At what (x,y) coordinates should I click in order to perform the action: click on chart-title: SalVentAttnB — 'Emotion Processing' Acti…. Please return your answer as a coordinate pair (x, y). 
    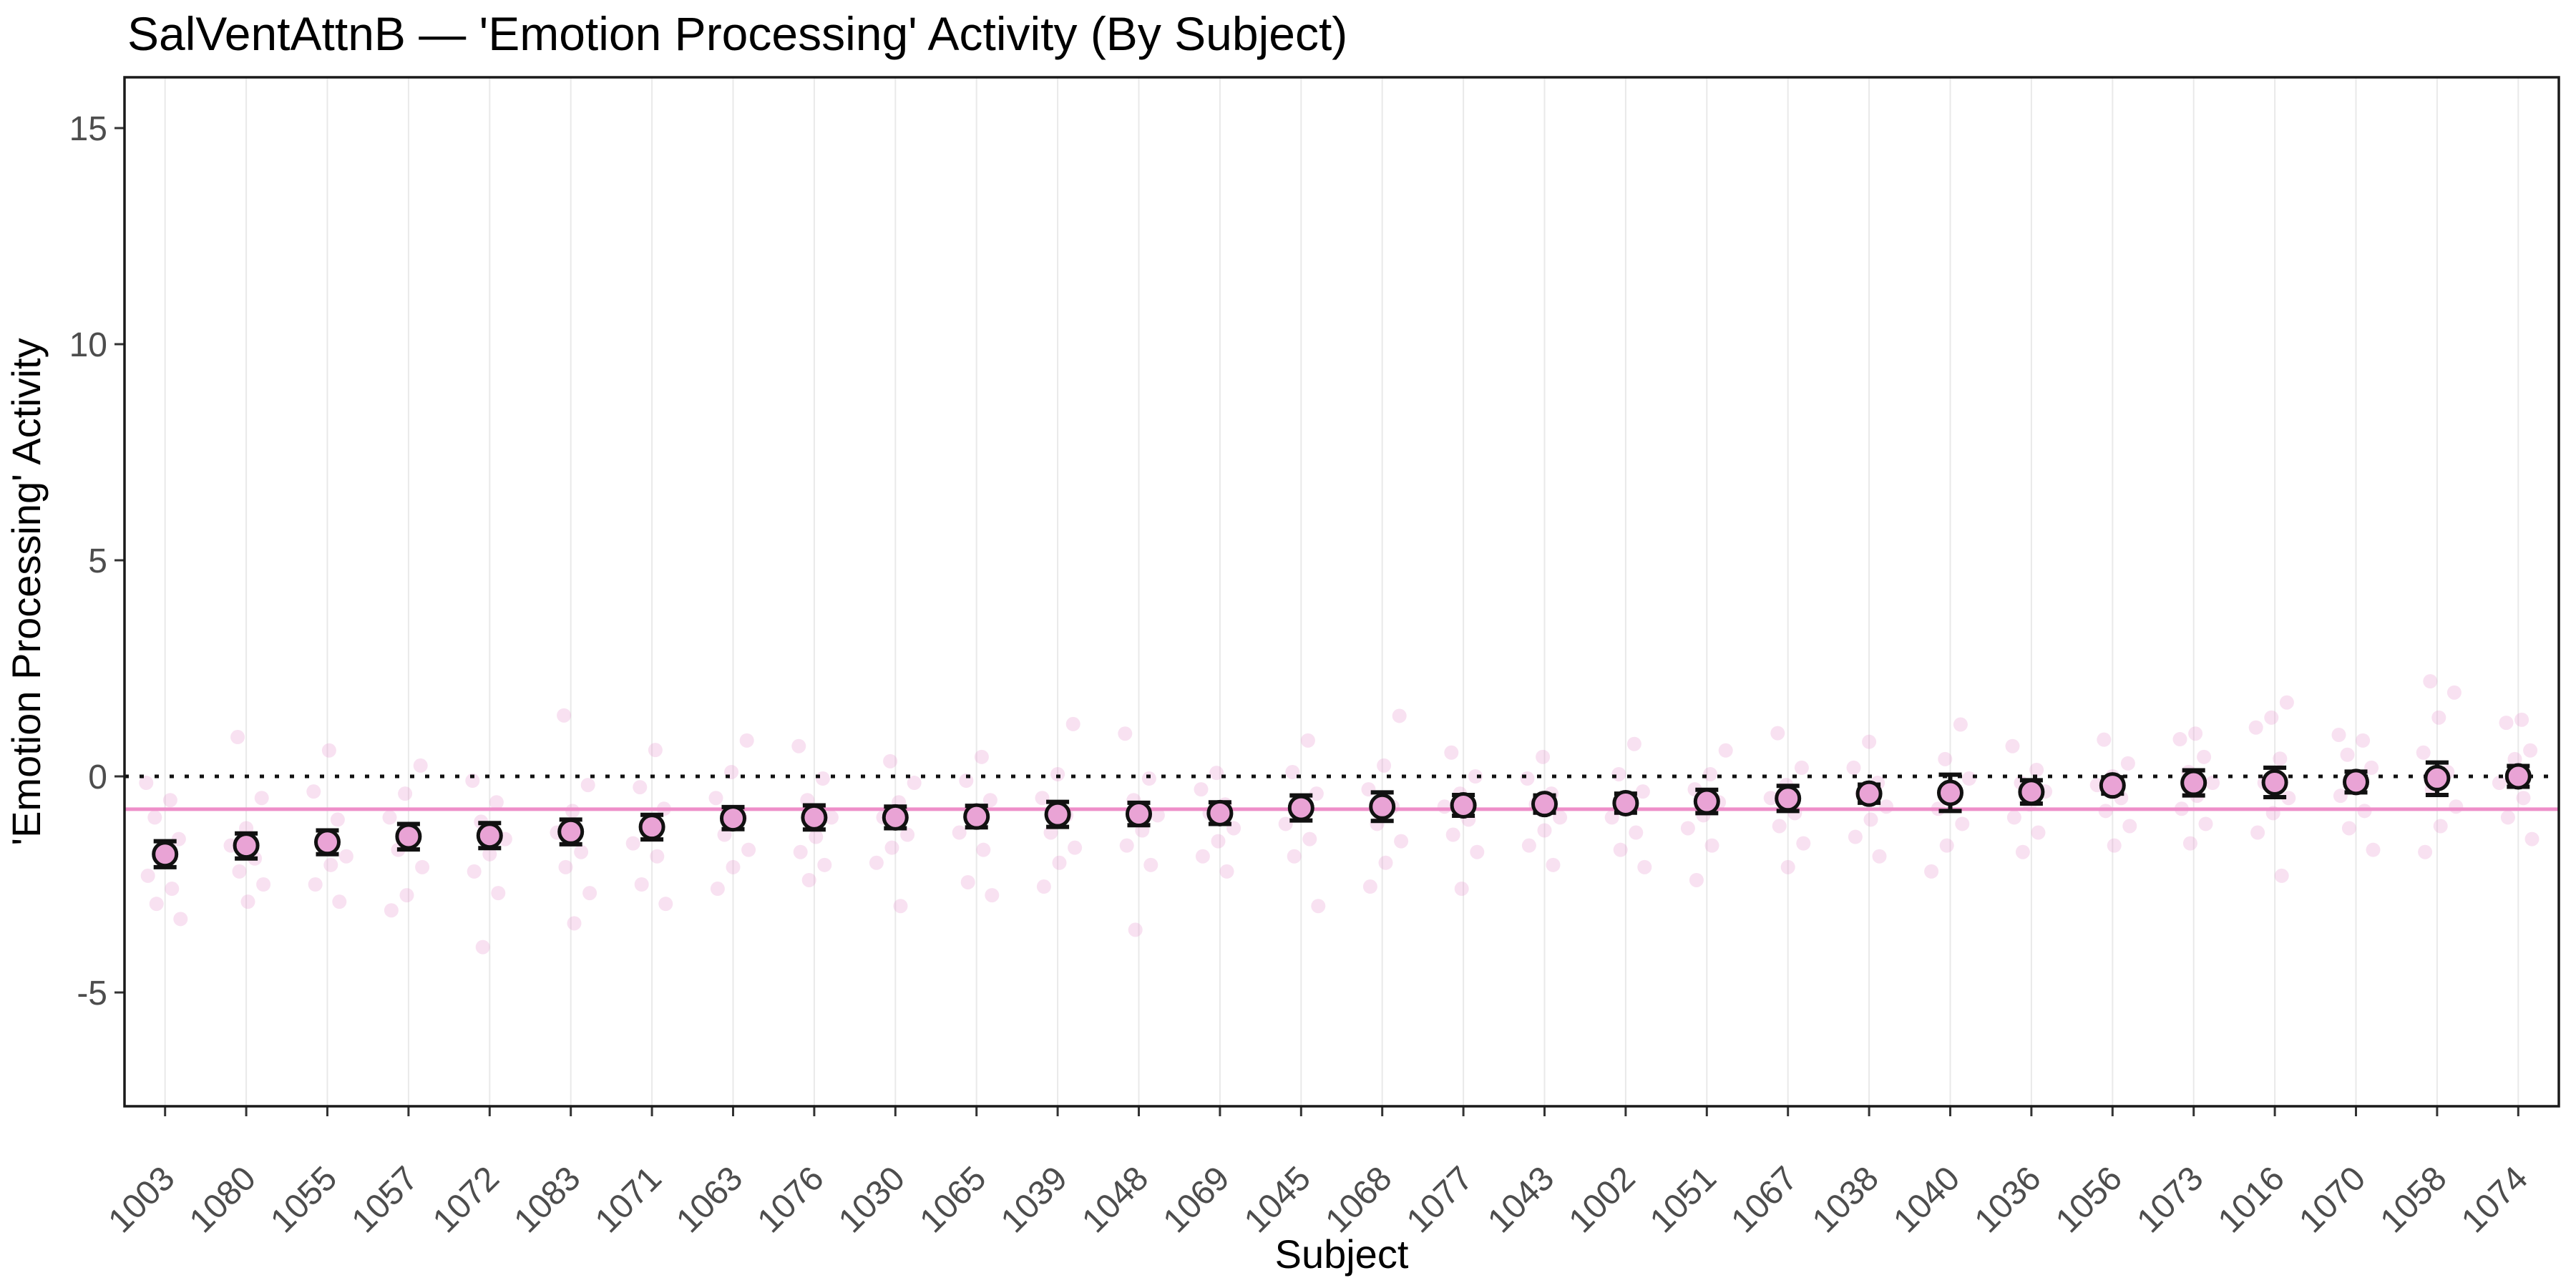
    Looking at the image, I should click on (737, 33).